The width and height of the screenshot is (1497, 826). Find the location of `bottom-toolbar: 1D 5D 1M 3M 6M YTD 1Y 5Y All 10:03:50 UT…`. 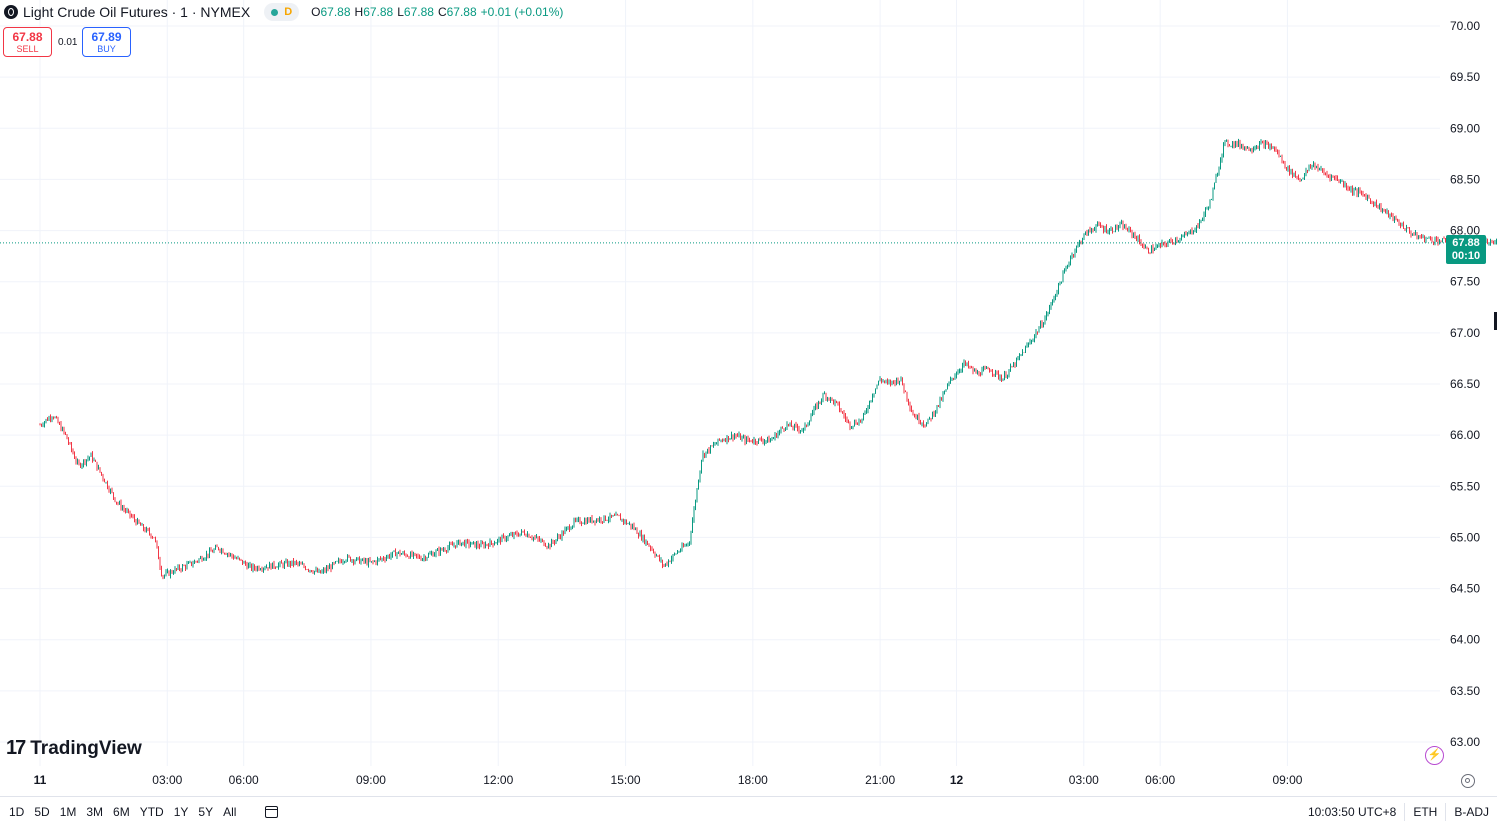

bottom-toolbar: 1D 5D 1M 3M 6M YTD 1Y 5Y All 10:03:50 UT… is located at coordinates (748, 811).